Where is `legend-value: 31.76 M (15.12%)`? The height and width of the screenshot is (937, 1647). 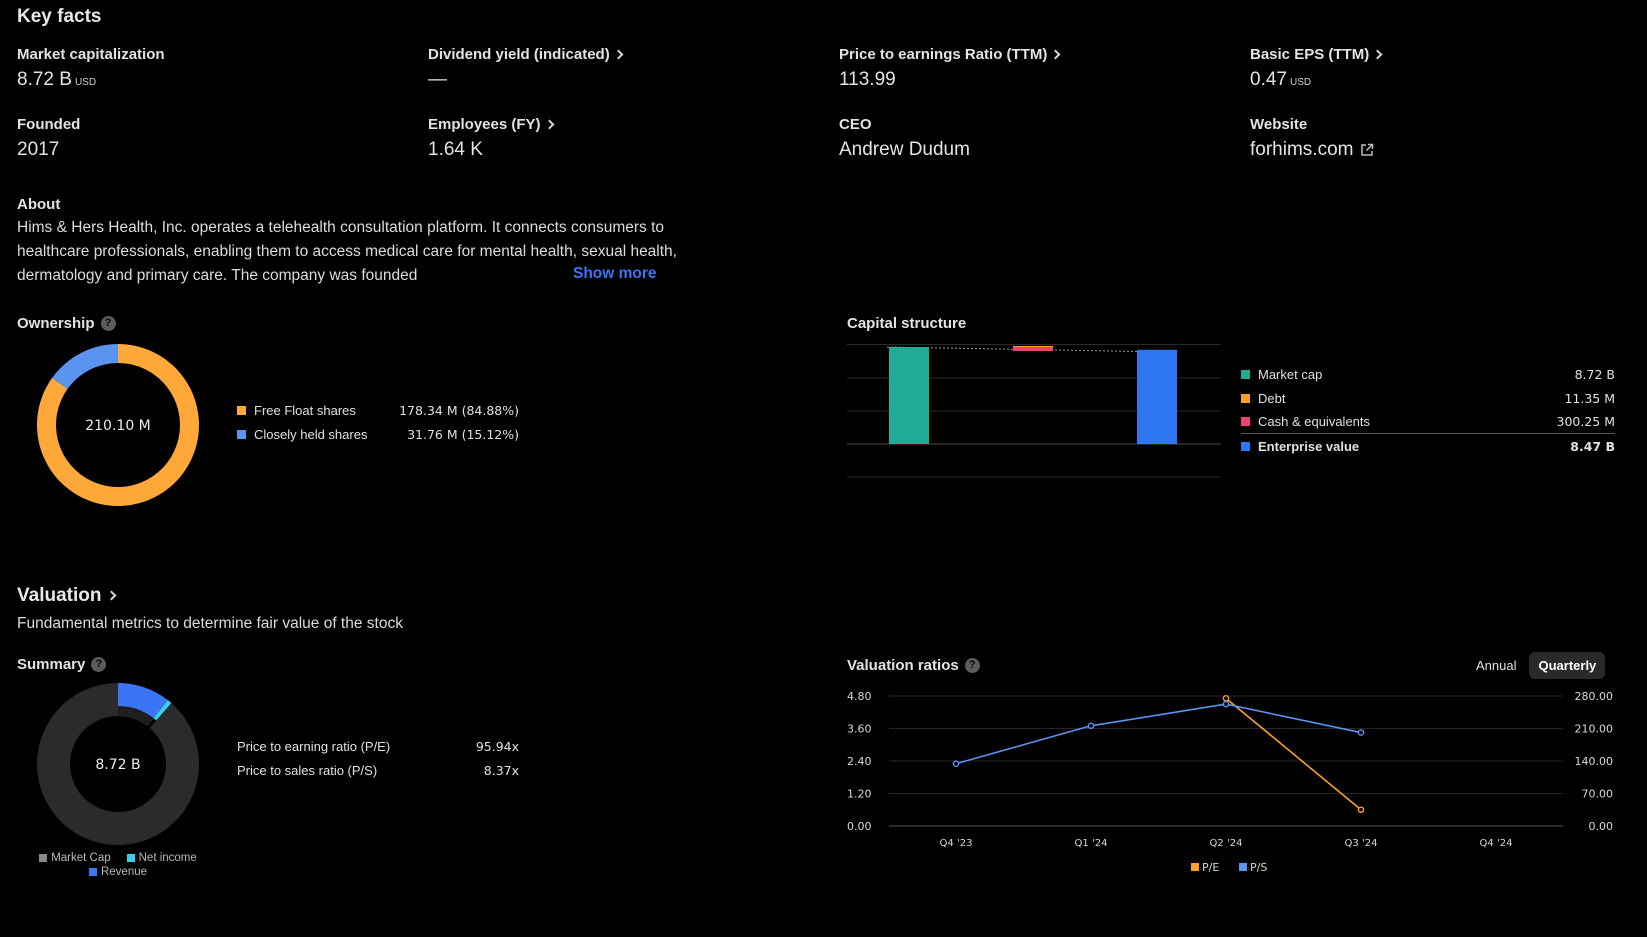
legend-value: 31.76 M (15.12%) is located at coordinates (463, 434).